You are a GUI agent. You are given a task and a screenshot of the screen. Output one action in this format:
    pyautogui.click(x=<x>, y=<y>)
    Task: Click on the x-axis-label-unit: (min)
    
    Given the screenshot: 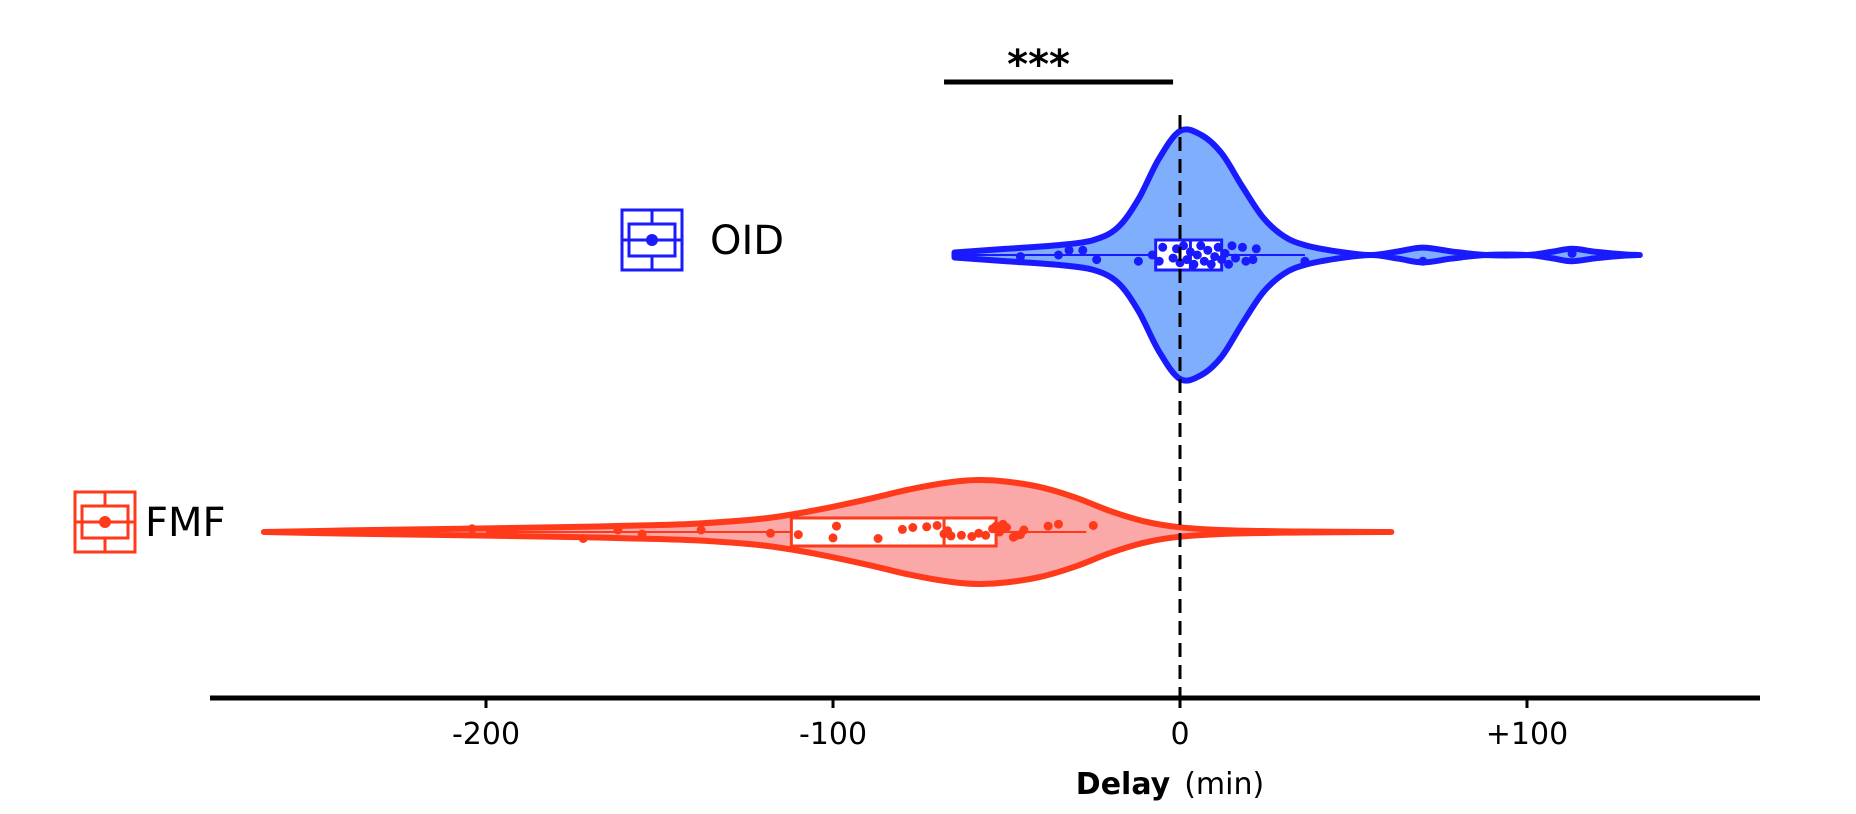 What is the action you would take?
    pyautogui.click(x=1224, y=784)
    